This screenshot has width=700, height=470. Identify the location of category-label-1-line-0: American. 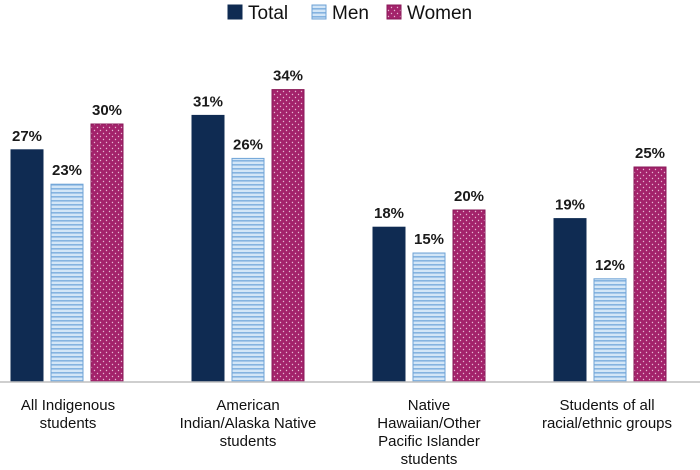
(247, 405).